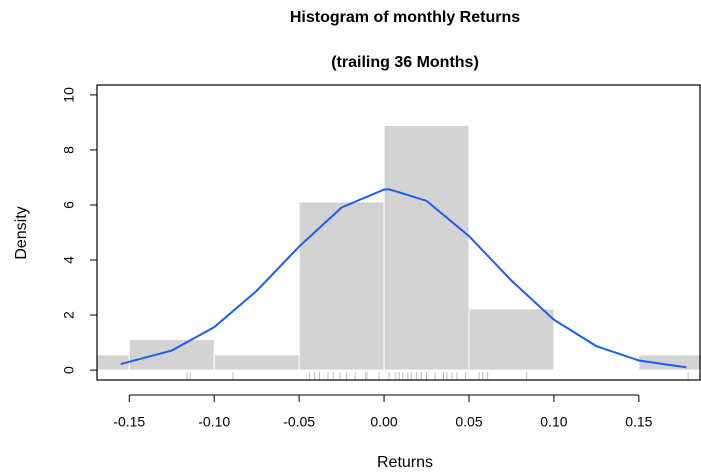 The image size is (701, 472). I want to click on x-tick-label: -0.15, so click(129, 422).